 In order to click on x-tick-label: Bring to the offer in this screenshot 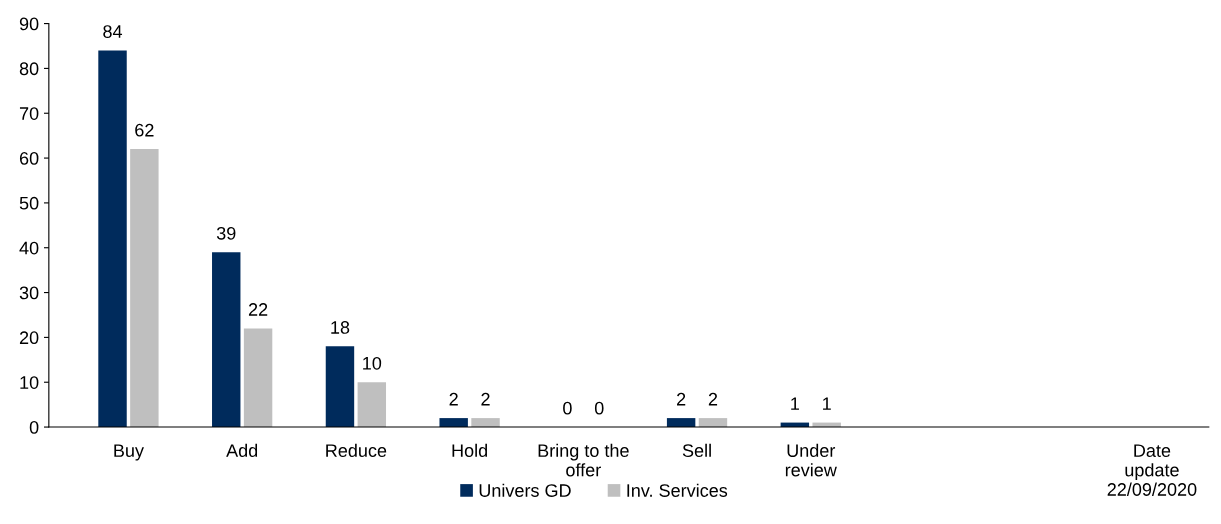, I will do `click(583, 460)`.